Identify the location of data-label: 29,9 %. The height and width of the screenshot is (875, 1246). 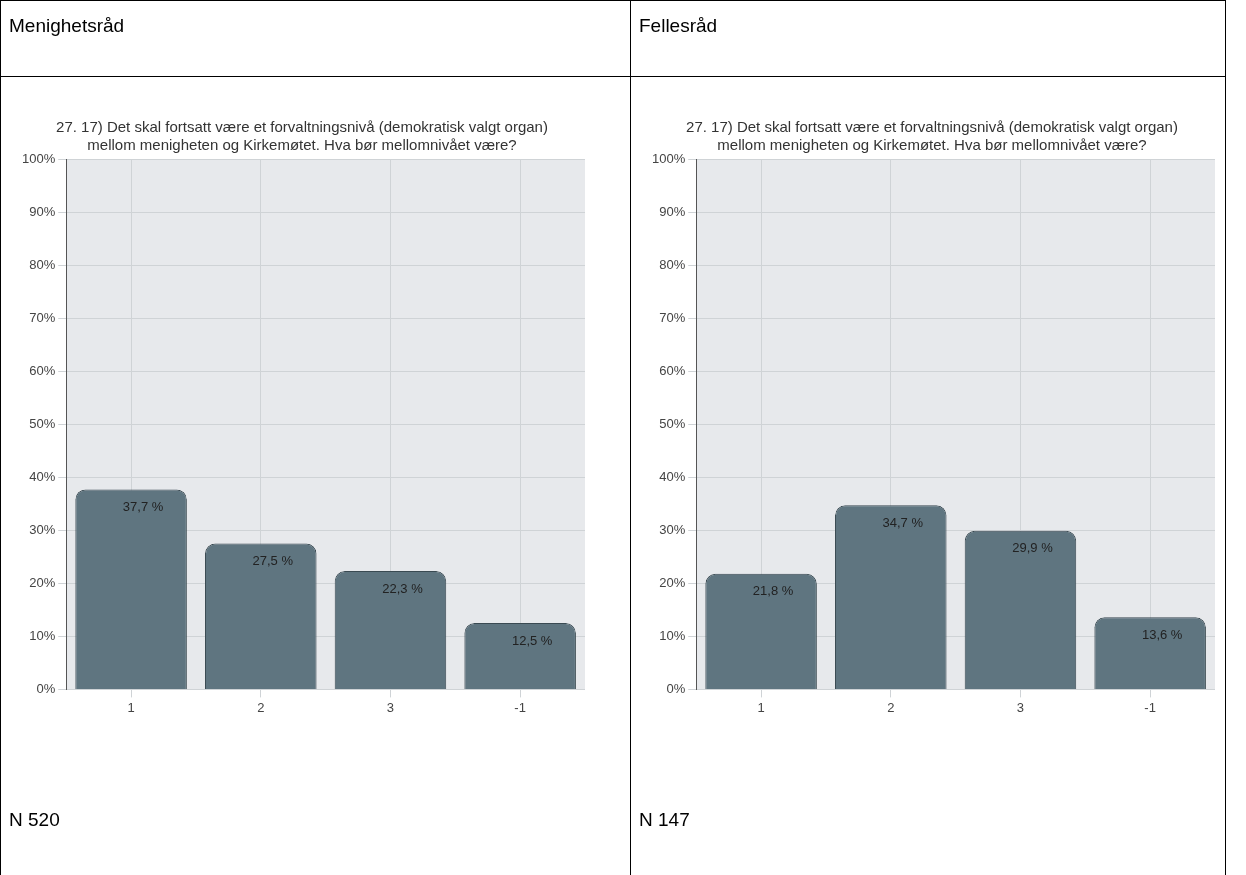
(1033, 548).